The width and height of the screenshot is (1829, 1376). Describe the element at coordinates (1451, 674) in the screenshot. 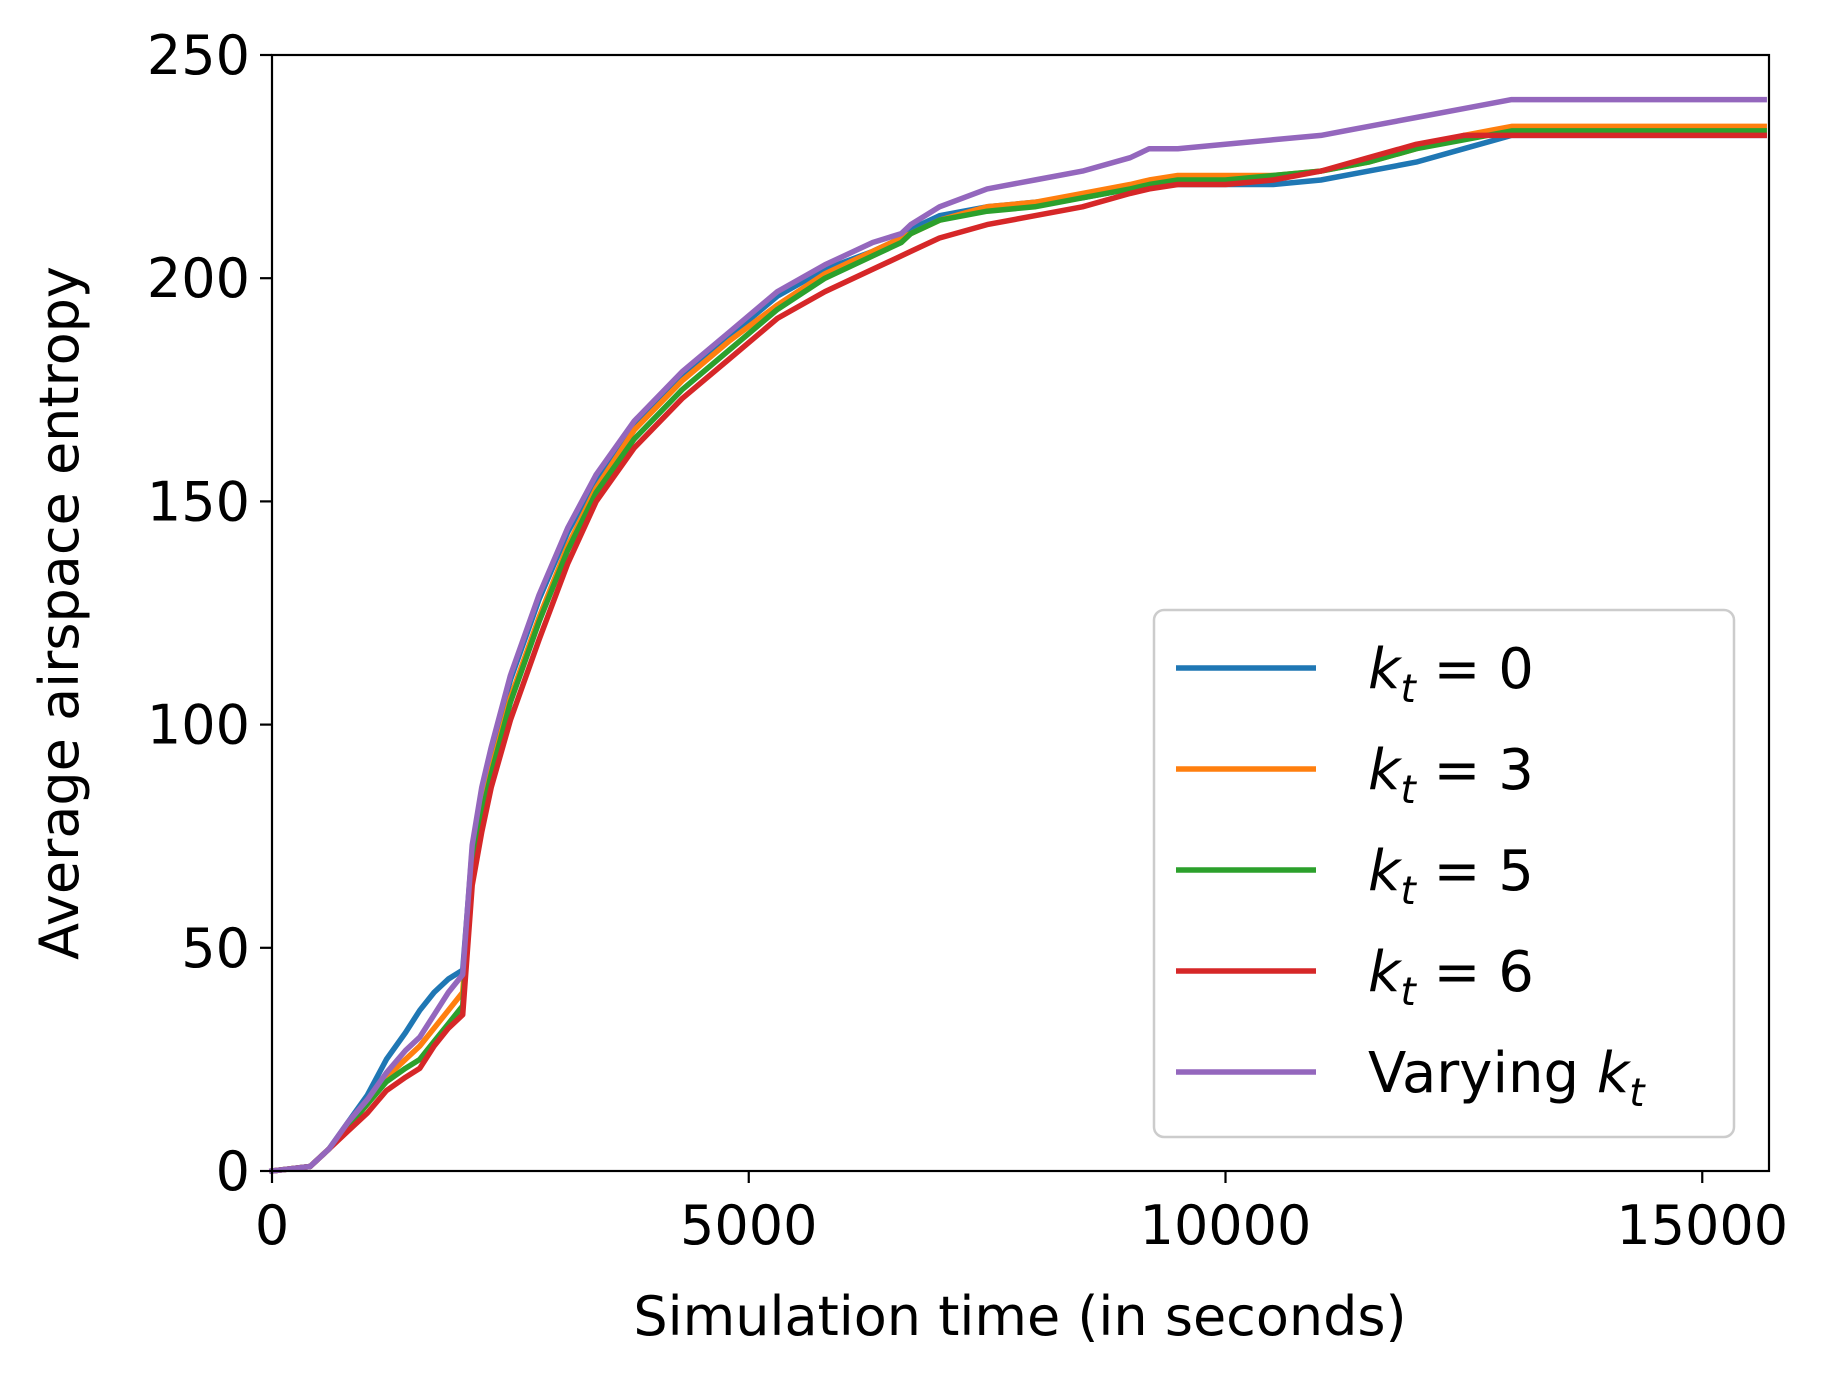

I see `legend-label: kt = 0` at that location.